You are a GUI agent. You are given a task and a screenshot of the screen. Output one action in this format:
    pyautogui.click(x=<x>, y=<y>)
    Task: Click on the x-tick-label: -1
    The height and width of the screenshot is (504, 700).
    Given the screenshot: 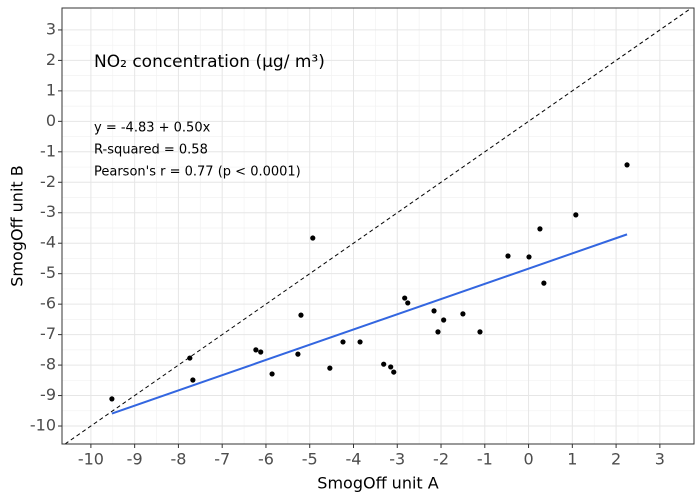 What is the action you would take?
    pyautogui.click(x=485, y=459)
    